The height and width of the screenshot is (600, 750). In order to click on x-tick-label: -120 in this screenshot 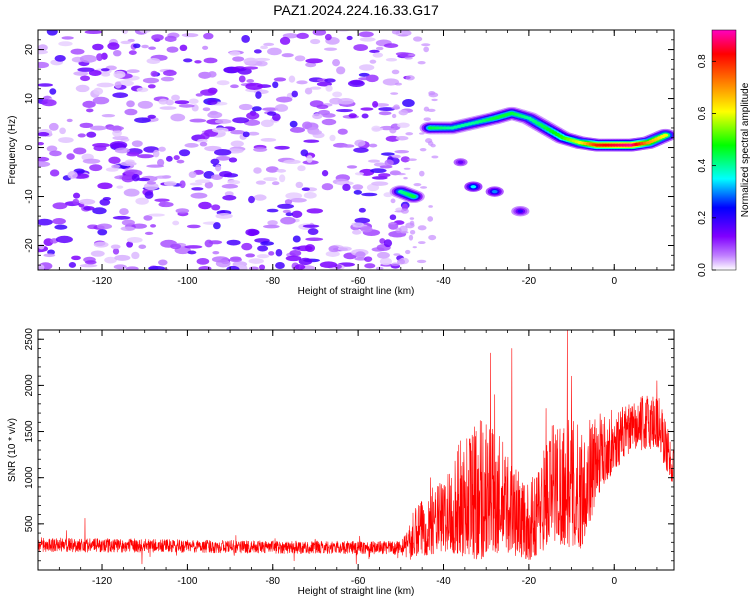, I will do `click(102, 581)`.